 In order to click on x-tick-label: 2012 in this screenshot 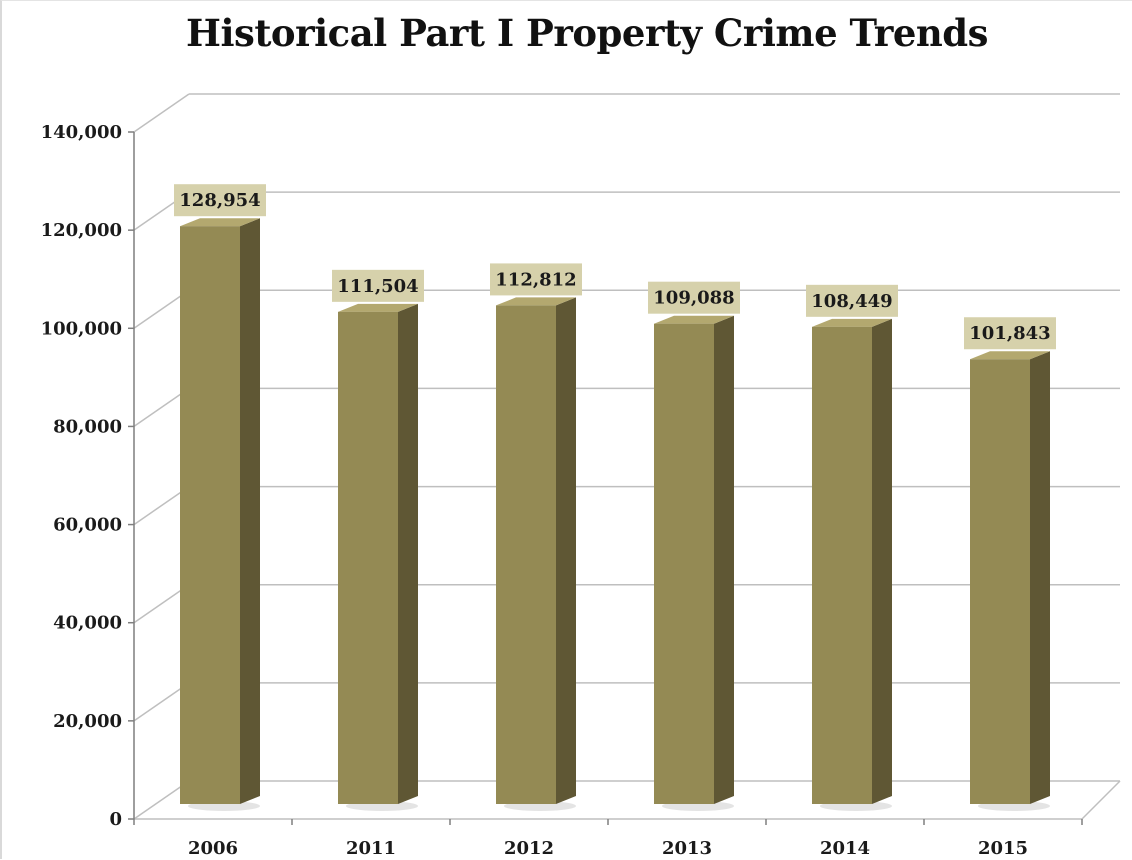, I will do `click(529, 848)`.